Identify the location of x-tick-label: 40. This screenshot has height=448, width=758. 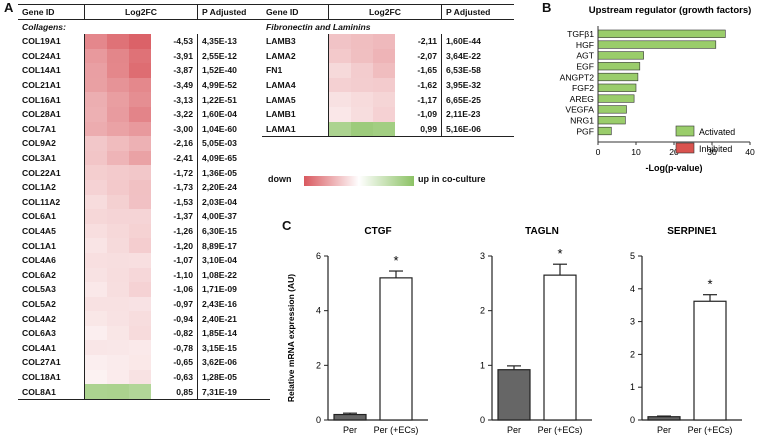
(750, 152).